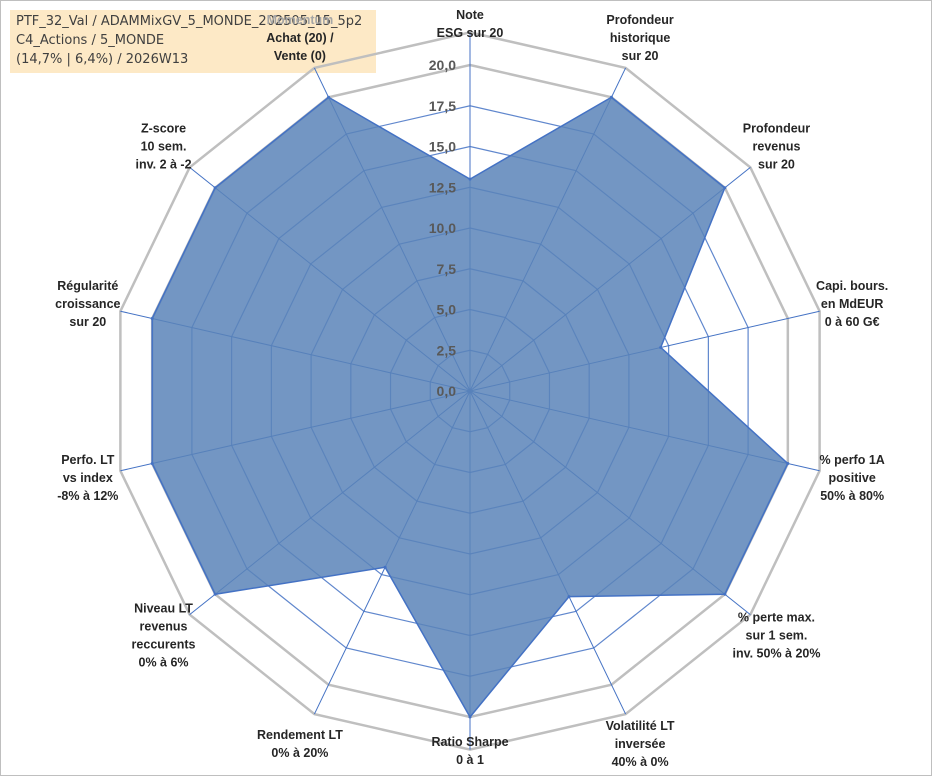 Image resolution: width=932 pixels, height=776 pixels. I want to click on category-label-3: Capi. bours. en MdEUR 0 à 60 G€, so click(852, 304).